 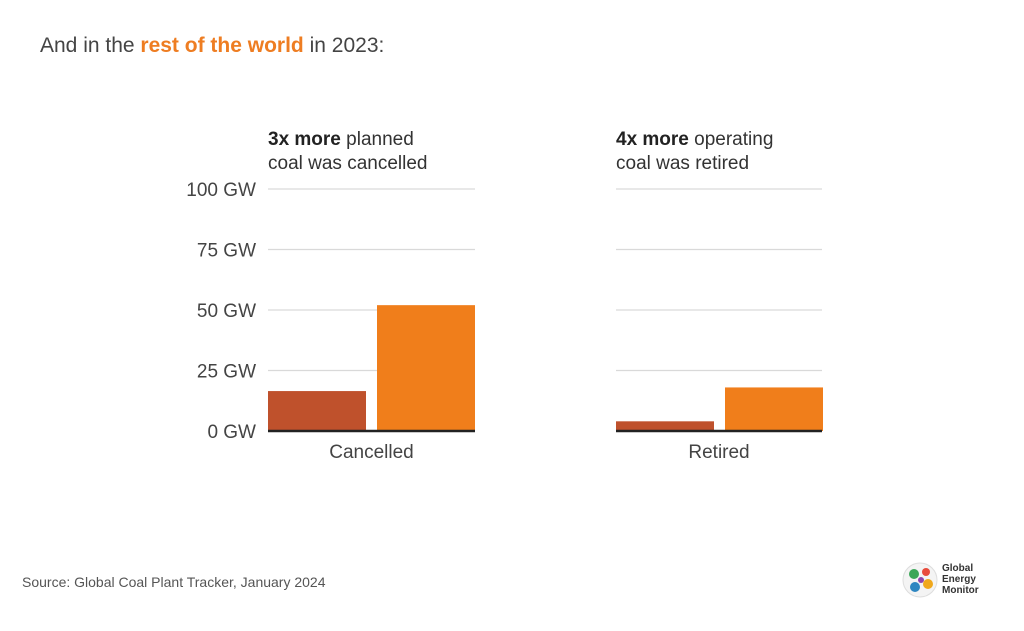 What do you see at coordinates (718, 452) in the screenshot?
I see `x-category-label: Retired` at bounding box center [718, 452].